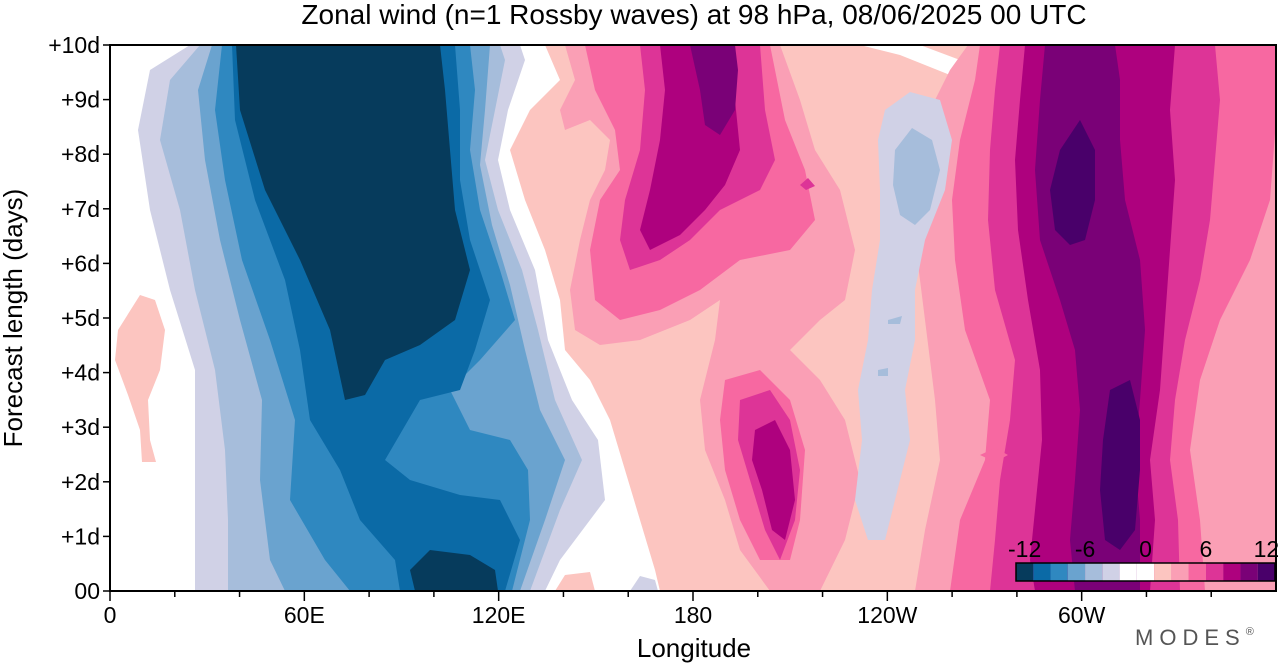 This screenshot has height=664, width=1280. Describe the element at coordinates (110, 615) in the screenshot. I see `x-tick-label: 0` at that location.